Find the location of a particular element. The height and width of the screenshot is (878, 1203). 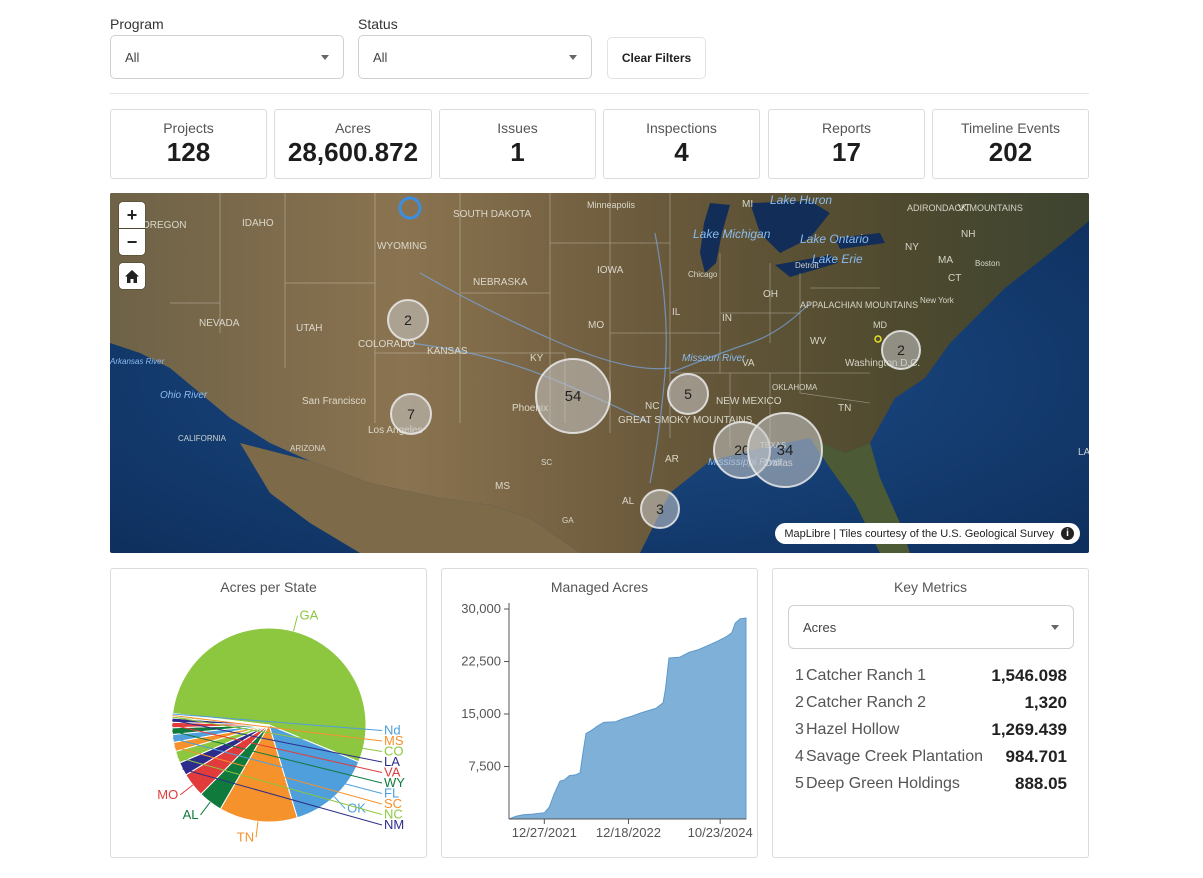

pie-label-la: LA is located at coordinates (392, 761).